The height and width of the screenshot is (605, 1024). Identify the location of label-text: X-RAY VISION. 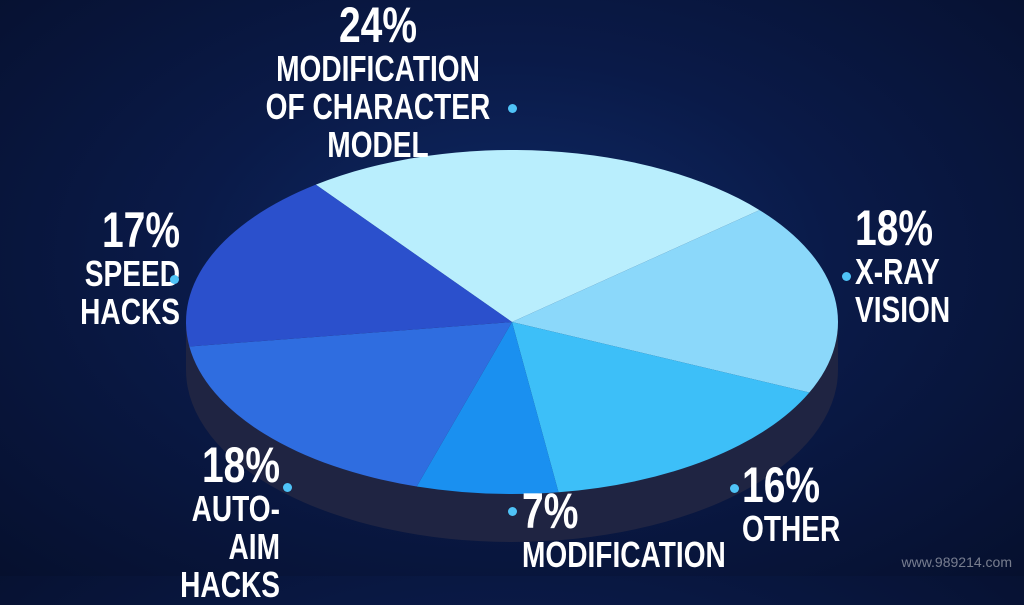
(903, 290).